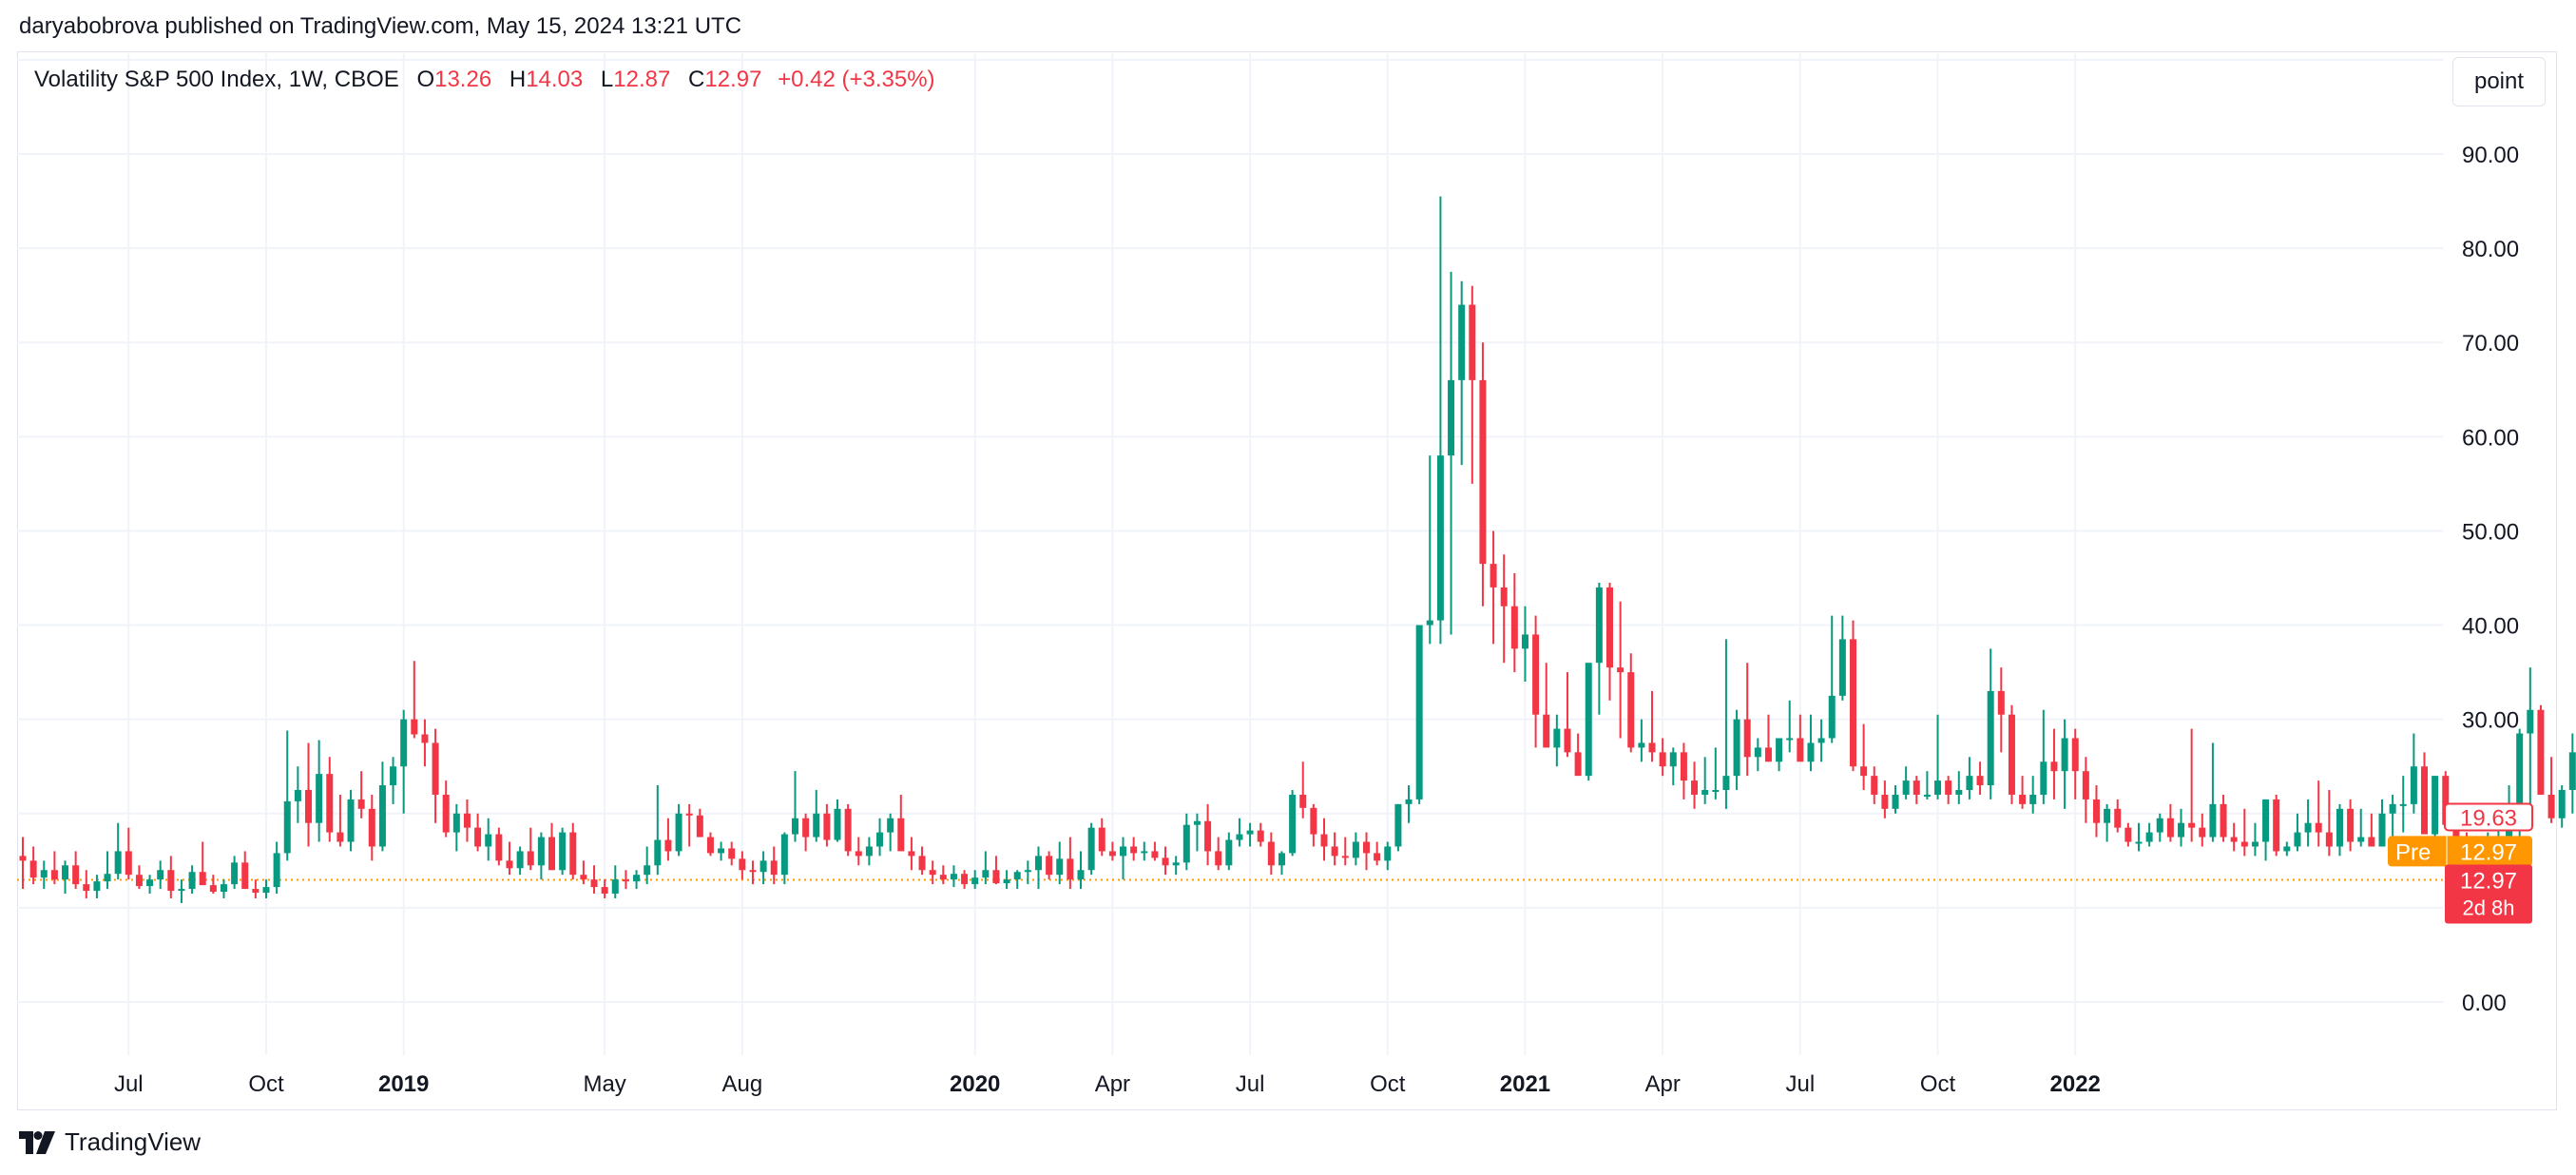 The image size is (2576, 1175). What do you see at coordinates (2491, 532) in the screenshot?
I see `y-tick-label: 50.00` at bounding box center [2491, 532].